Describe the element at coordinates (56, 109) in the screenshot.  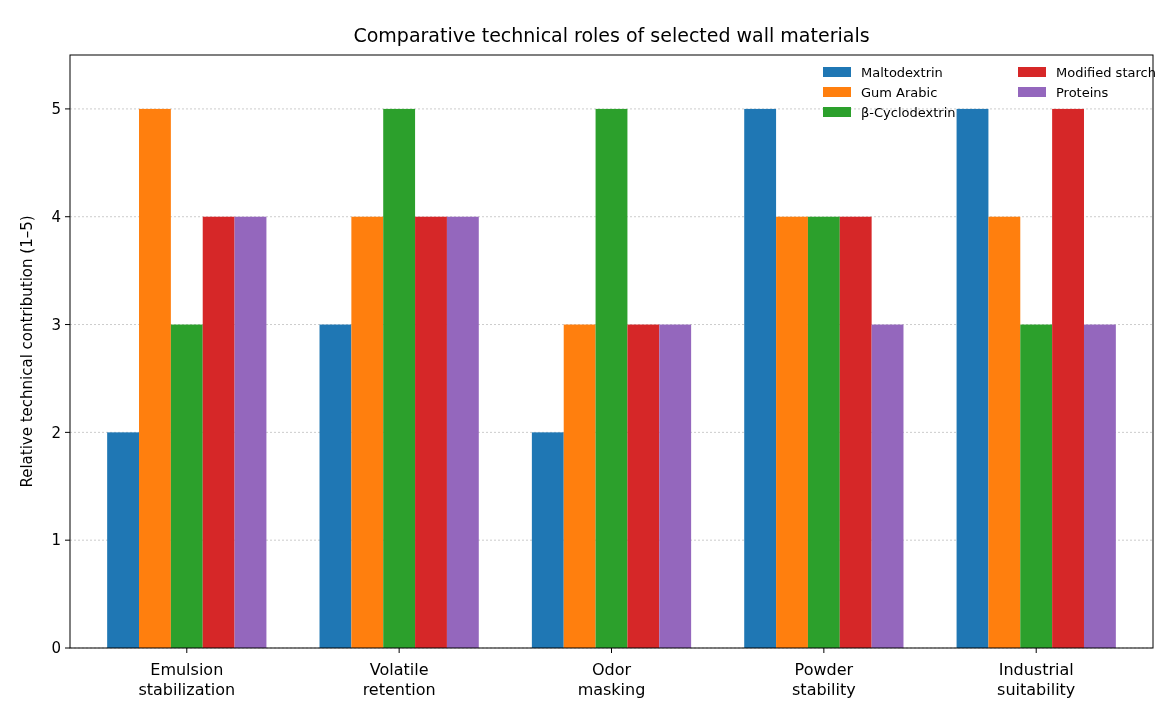
I see `y-tick-label: 5` at that location.